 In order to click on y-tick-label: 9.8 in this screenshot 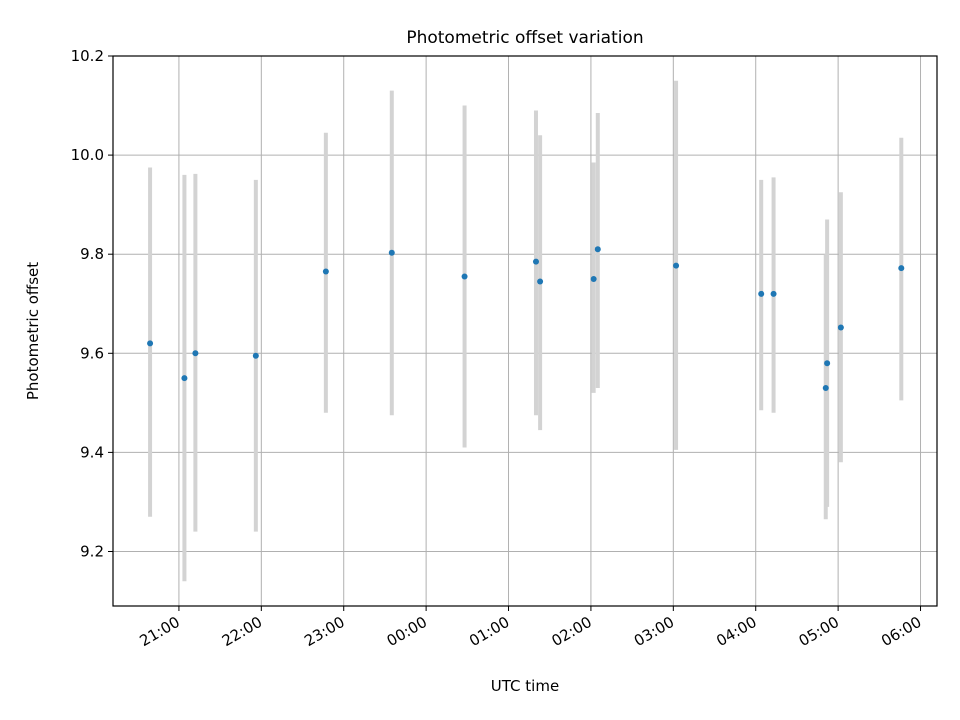, I will do `click(92, 254)`.